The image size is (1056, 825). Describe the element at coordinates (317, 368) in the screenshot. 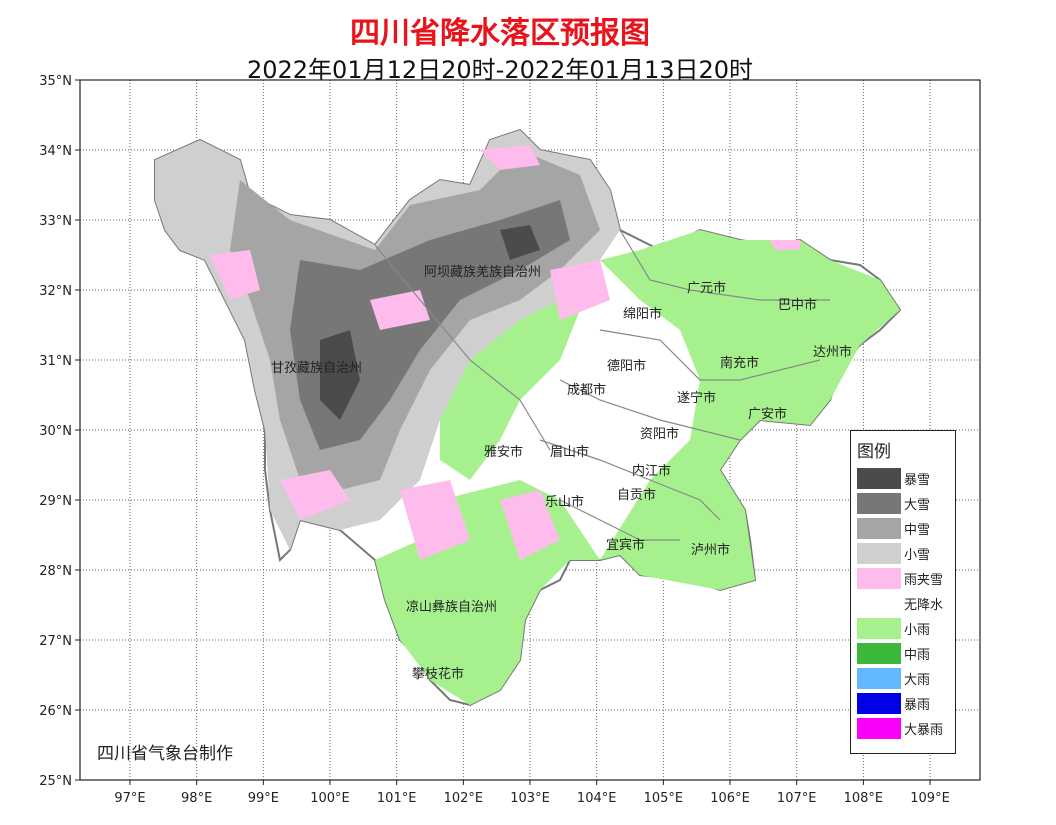

I see `city-label: 甘孜藏族自治州` at that location.